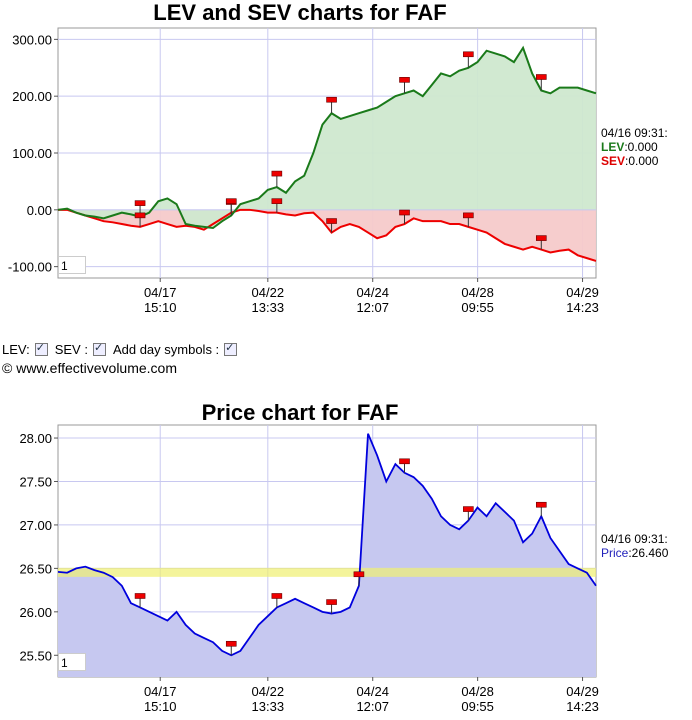 The image size is (692, 720). Describe the element at coordinates (35, 612) in the screenshot. I see `price-ytick-label: 26.00` at that location.